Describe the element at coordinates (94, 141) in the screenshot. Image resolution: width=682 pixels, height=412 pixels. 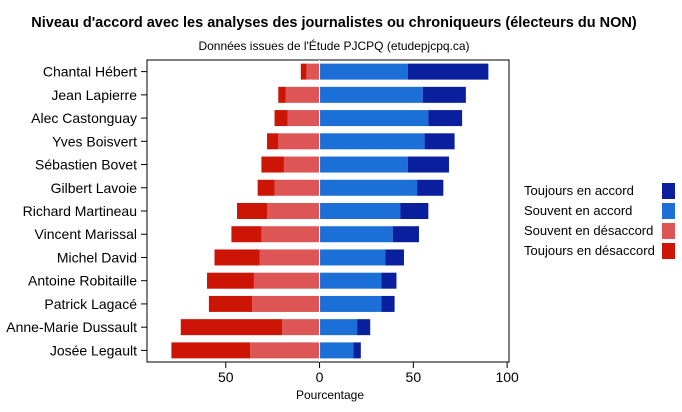
I see `category-label: Yves Boisvert` at that location.